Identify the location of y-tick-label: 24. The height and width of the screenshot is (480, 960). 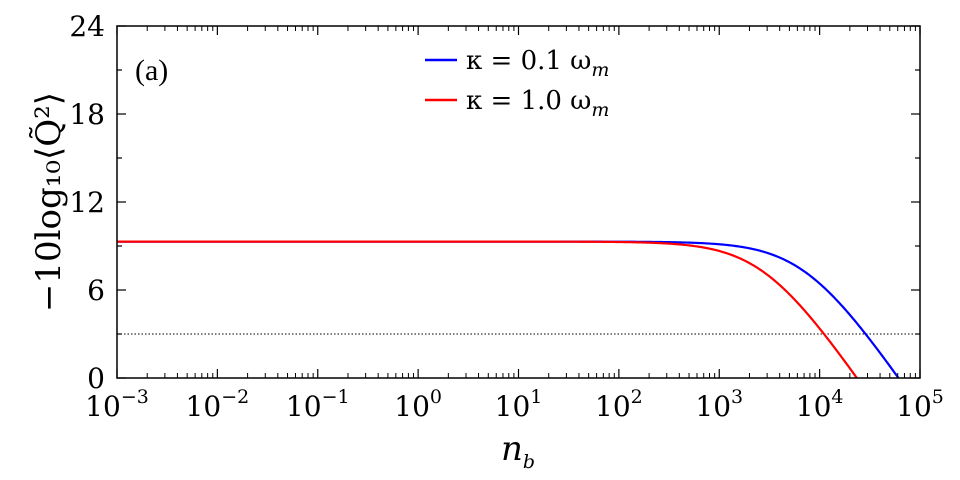
(87, 26).